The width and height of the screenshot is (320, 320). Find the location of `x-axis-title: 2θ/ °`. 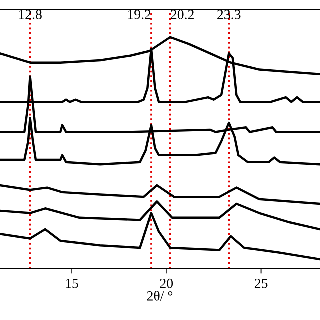

x-axis-title: 2θ/ ° is located at coordinates (160, 296).